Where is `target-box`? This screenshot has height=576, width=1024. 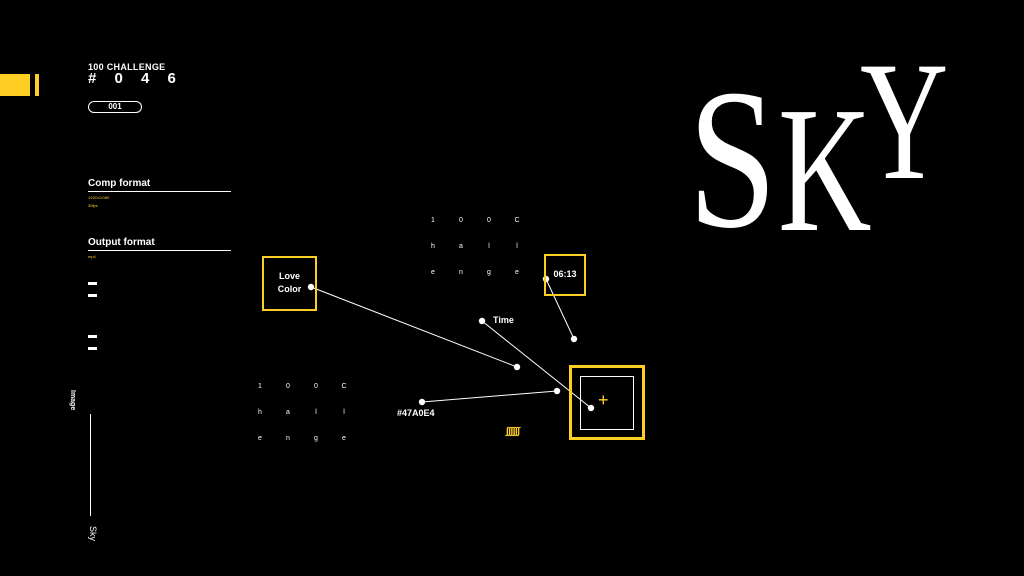 target-box is located at coordinates (607, 402).